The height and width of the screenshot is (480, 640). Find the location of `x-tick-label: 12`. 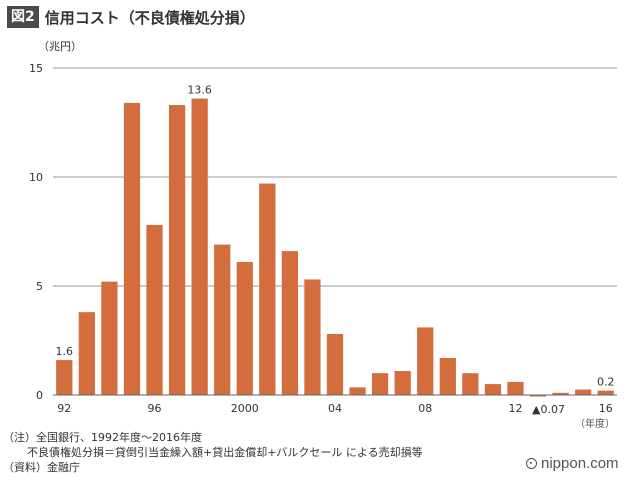

x-tick-label: 12 is located at coordinates (515, 408).